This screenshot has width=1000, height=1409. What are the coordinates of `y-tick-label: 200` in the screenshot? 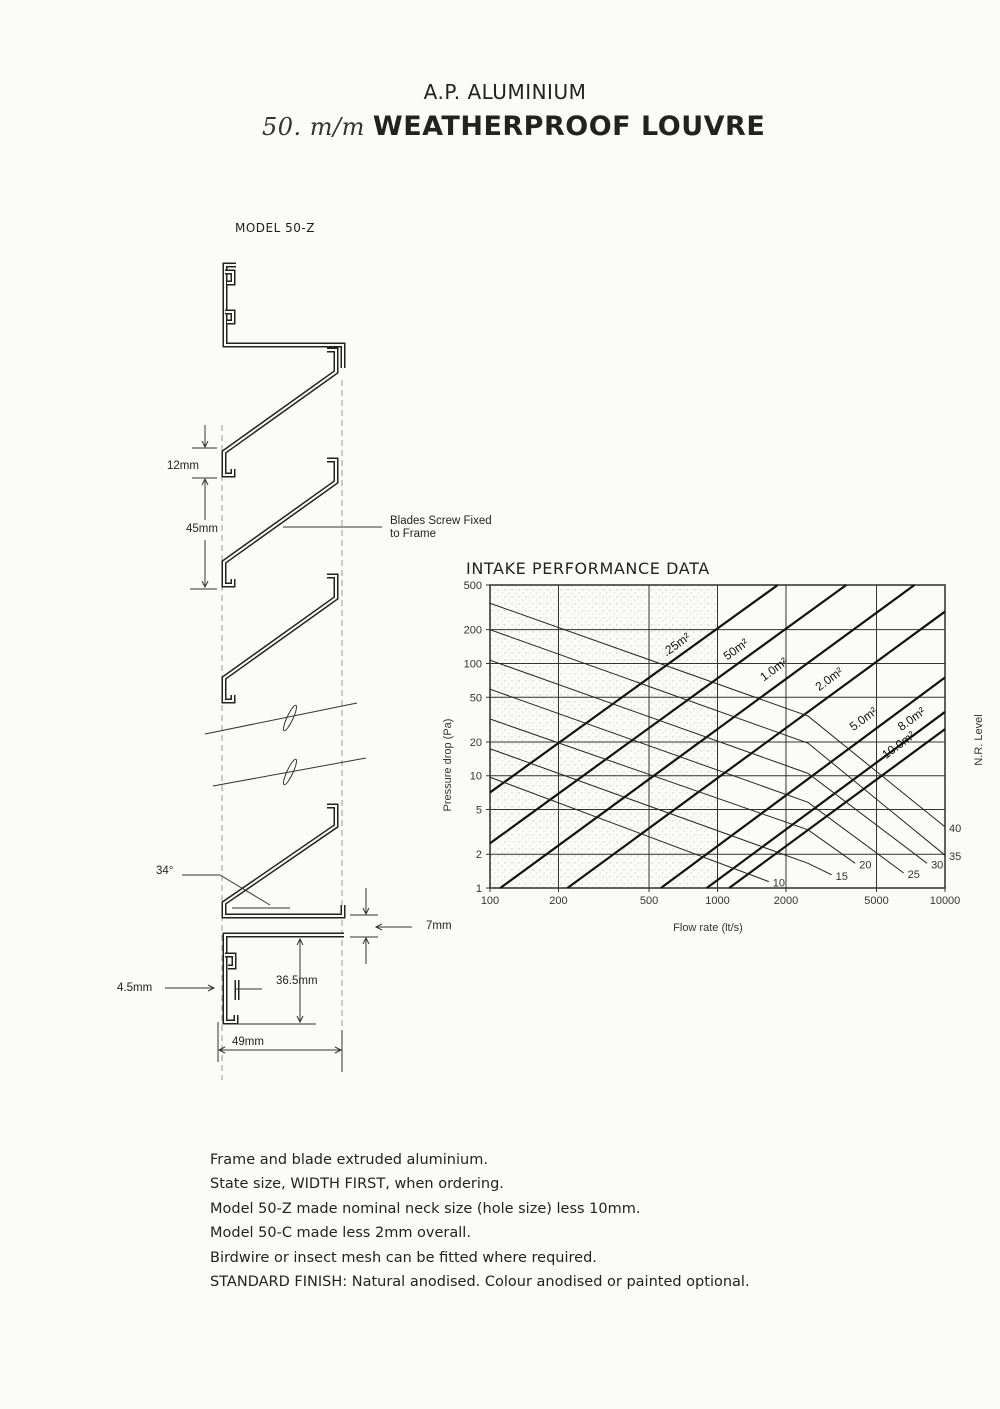 It's located at (473, 631).